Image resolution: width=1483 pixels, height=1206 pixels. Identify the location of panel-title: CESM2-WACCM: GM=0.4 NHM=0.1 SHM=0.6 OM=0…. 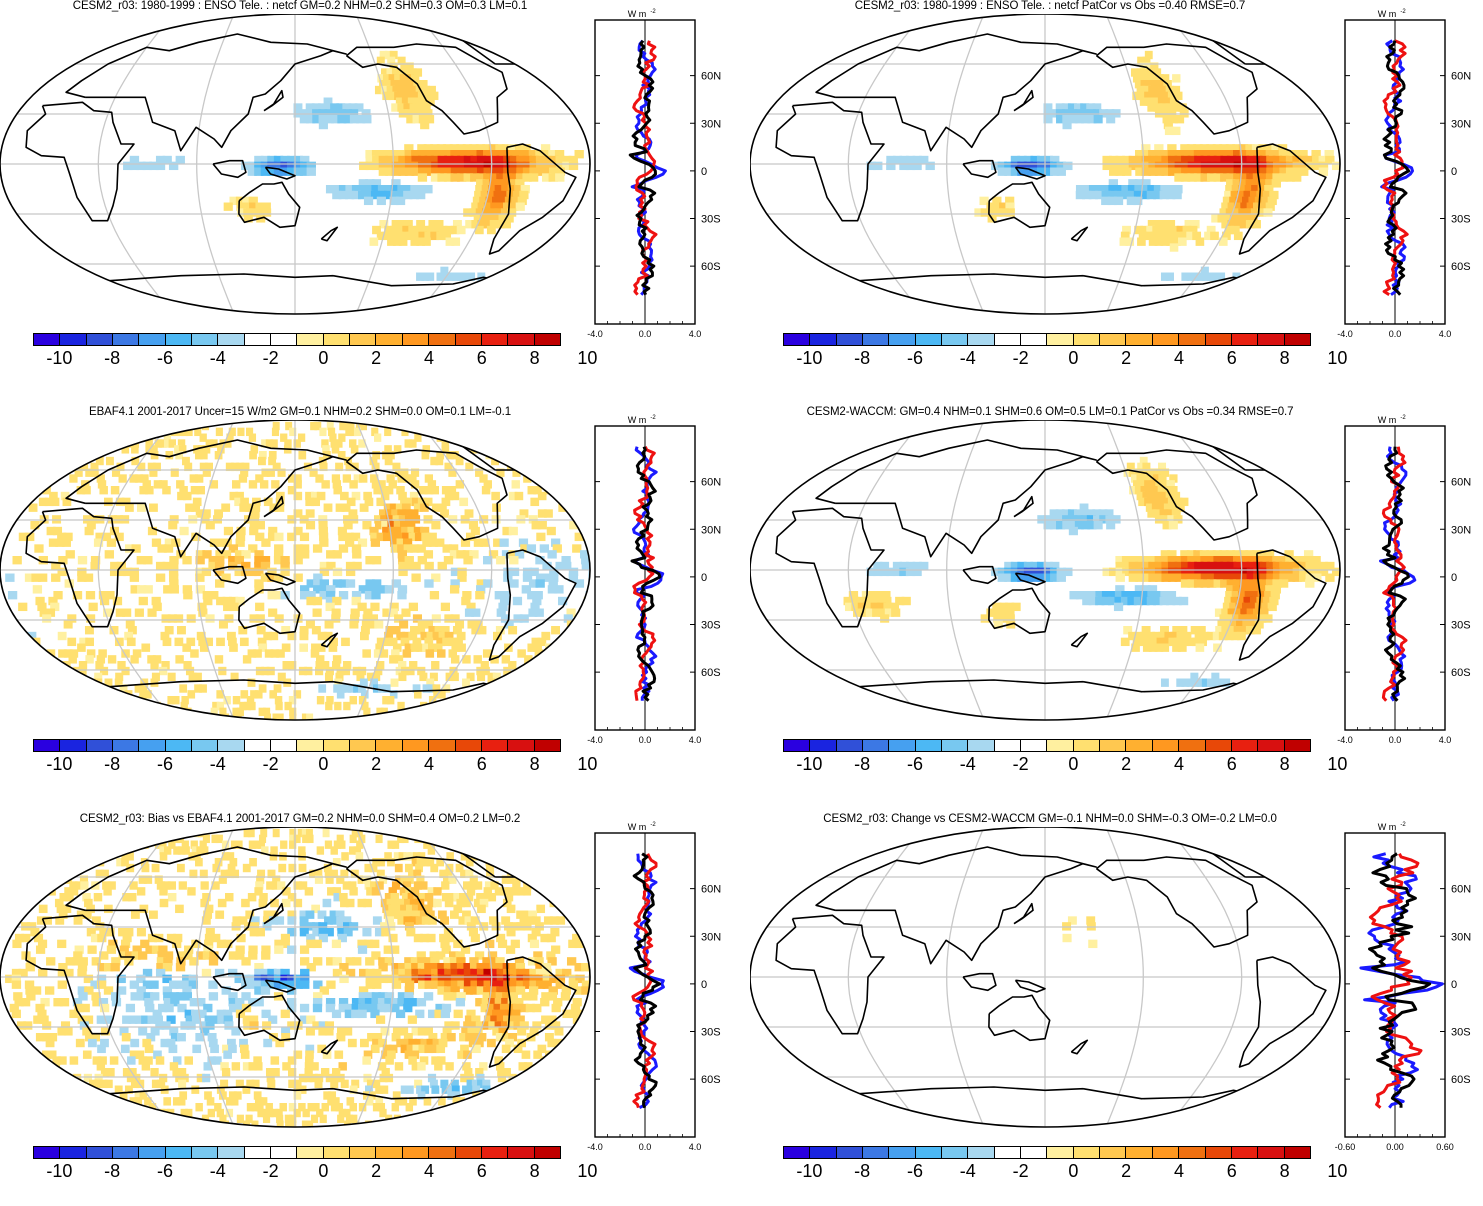
(1050, 412).